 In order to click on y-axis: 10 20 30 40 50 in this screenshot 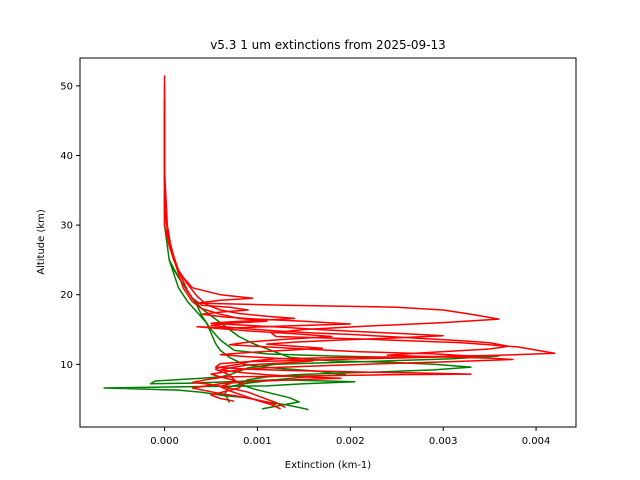, I will do `click(70, 226)`.